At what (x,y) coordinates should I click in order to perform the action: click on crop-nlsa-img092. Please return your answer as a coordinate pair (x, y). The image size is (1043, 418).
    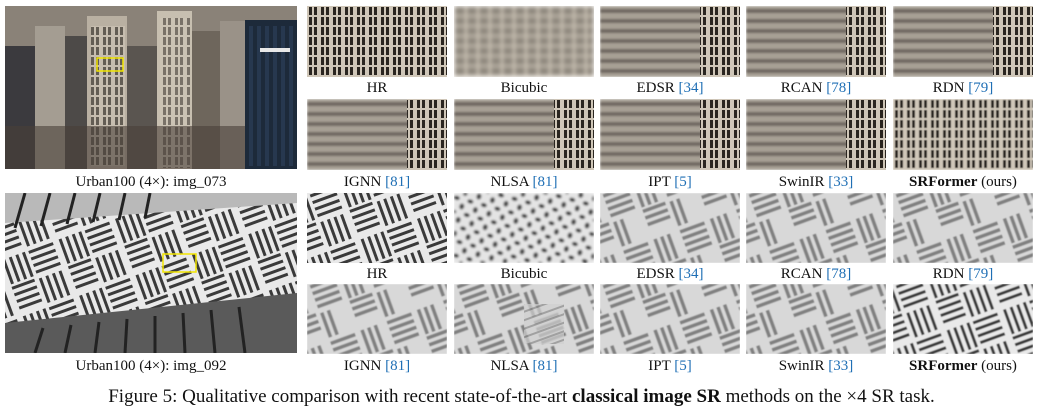
    Looking at the image, I should click on (524, 319).